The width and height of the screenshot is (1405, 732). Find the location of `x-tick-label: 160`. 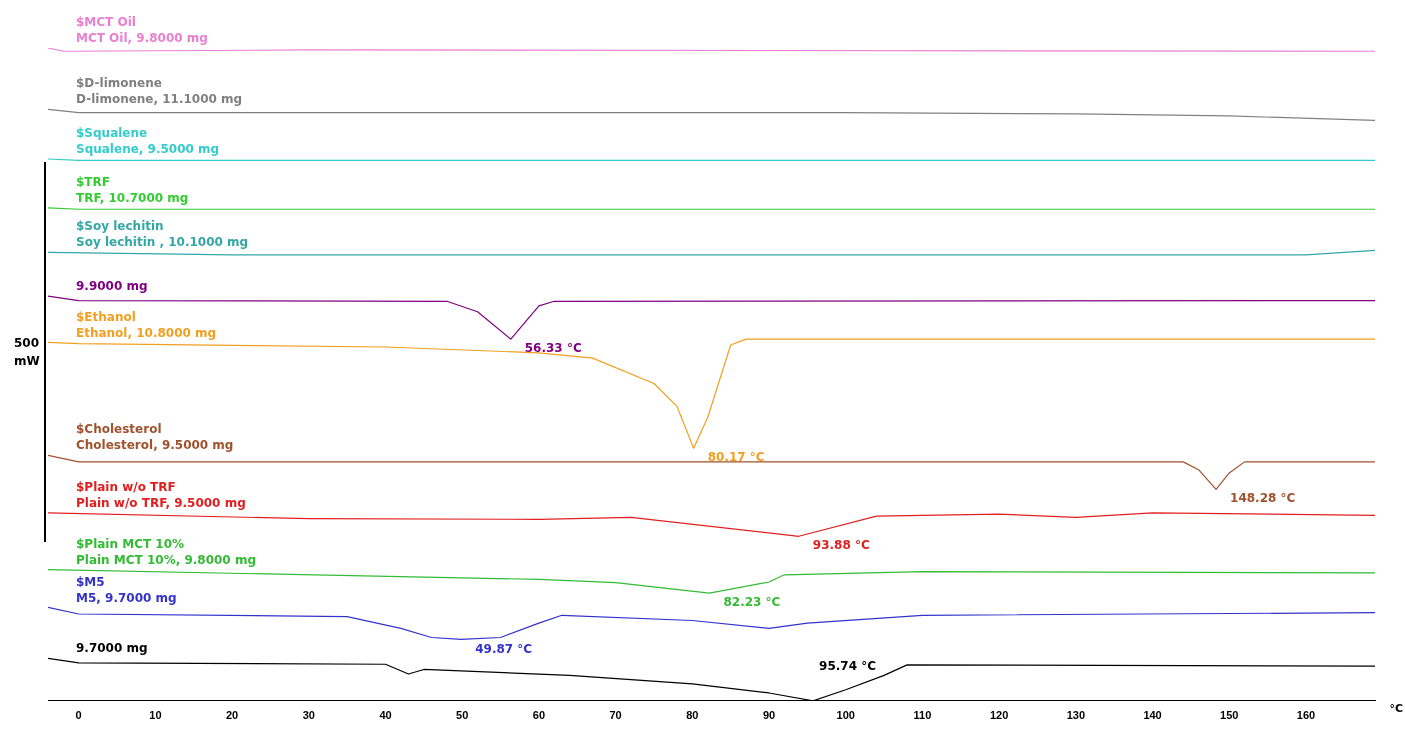

x-tick-label: 160 is located at coordinates (1306, 715).